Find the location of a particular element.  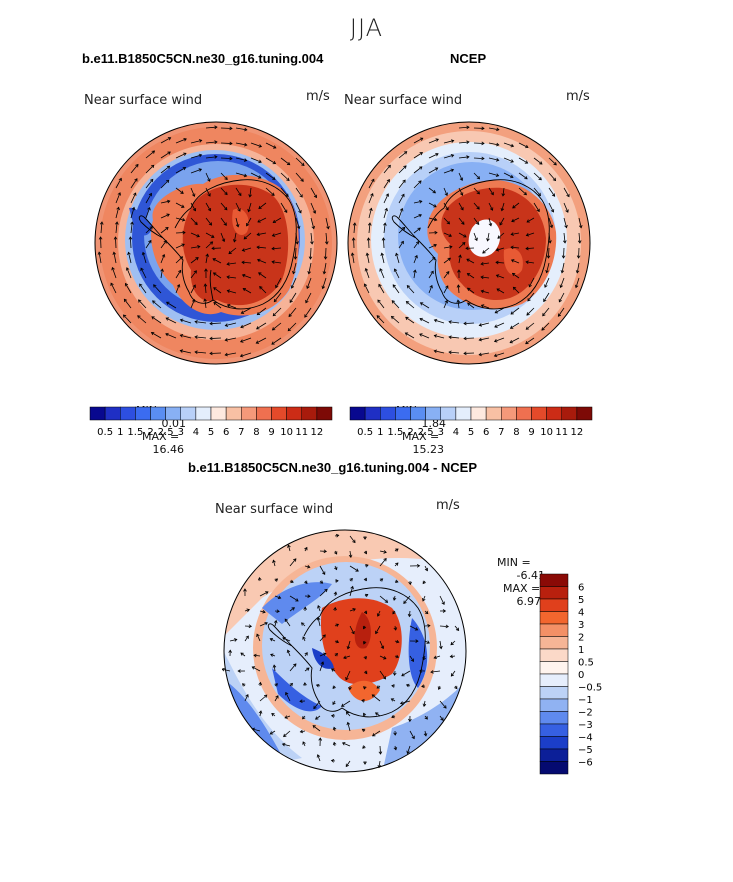

diff-colorbar-label: −2 is located at coordinates (585, 713).